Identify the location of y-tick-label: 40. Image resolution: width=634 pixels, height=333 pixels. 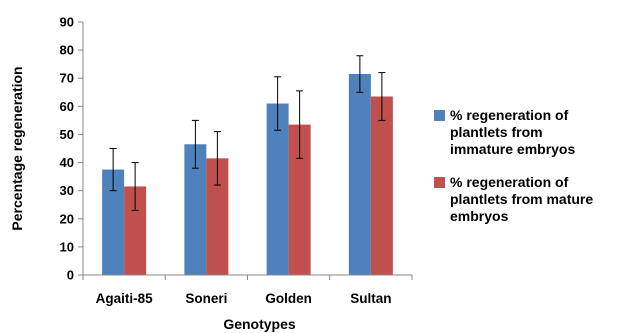
(67, 162).